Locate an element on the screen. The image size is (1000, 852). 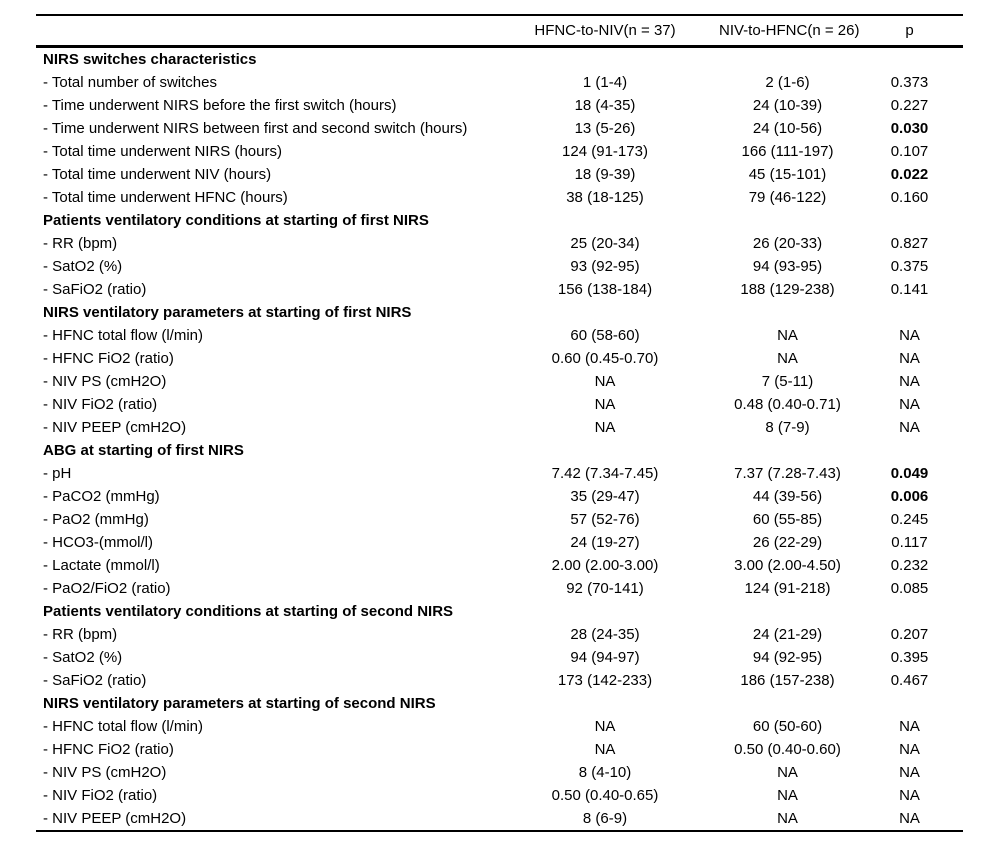
cell-hfnc-to-niv: 7.42 (7.34-7.45) is located at coordinates (605, 473).